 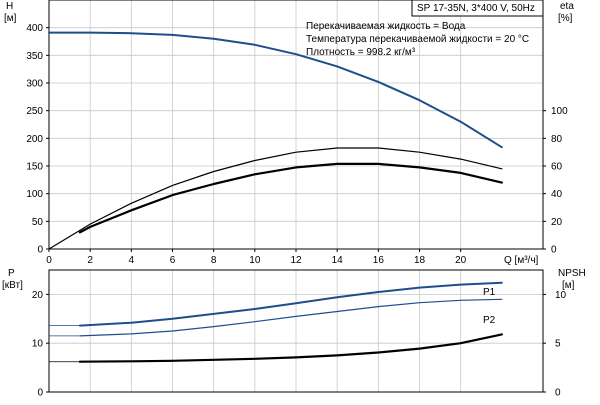 What do you see at coordinates (9, 6) in the screenshot?
I see `top-left-ylabel-1: H` at bounding box center [9, 6].